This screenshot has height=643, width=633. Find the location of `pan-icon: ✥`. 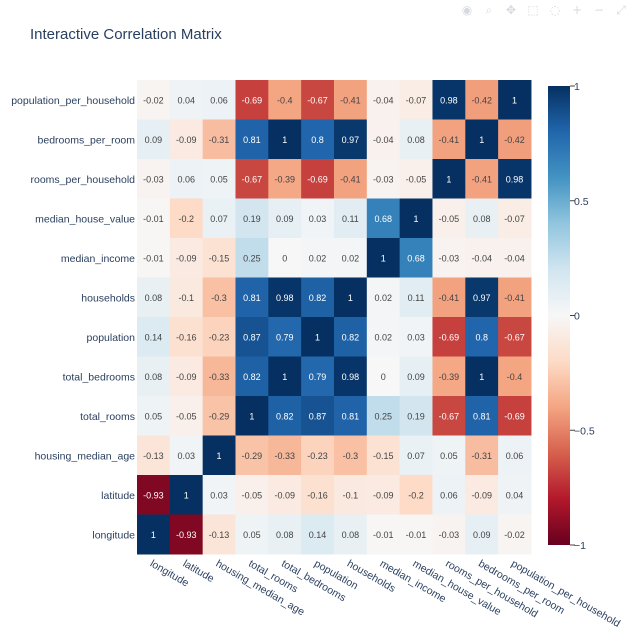

pan-icon: ✥ is located at coordinates (511, 10).